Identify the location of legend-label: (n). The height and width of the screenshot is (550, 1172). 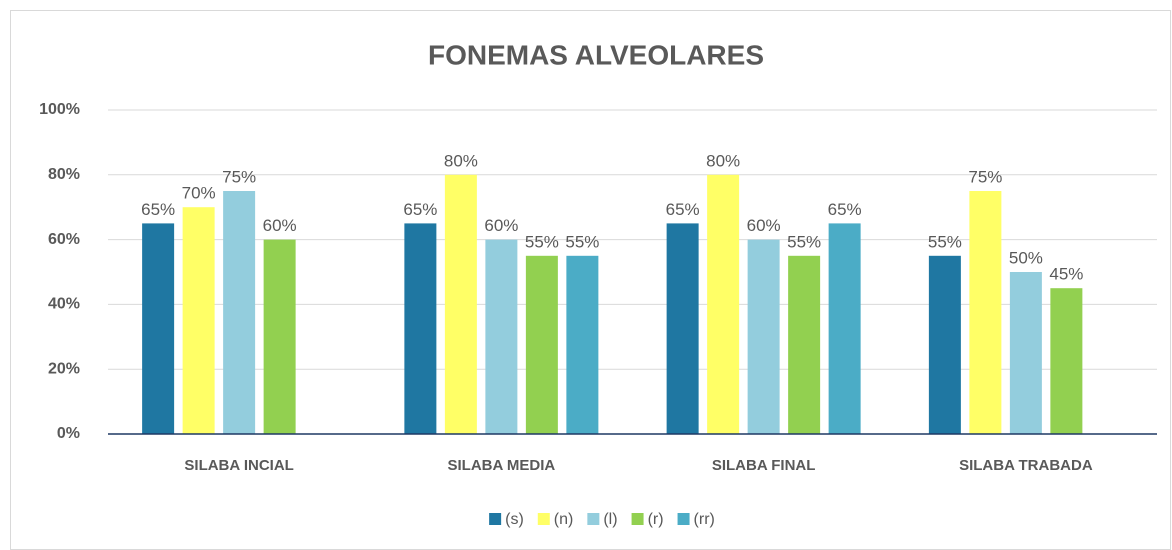
(564, 519).